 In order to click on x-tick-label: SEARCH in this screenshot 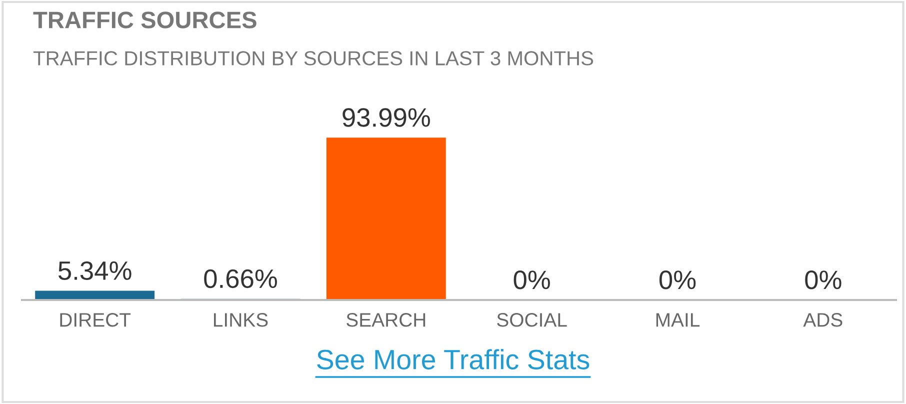, I will do `click(386, 320)`.